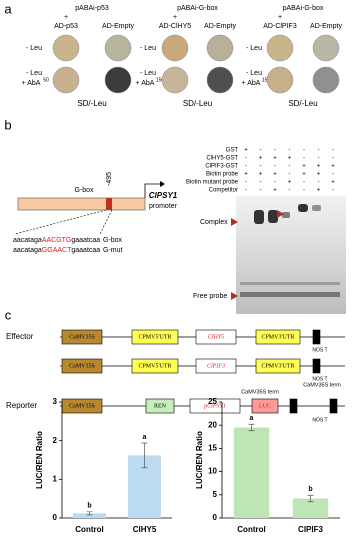 This screenshot has width=352, height=550. Describe the element at coordinates (66, 26) in the screenshot. I see `ad-construct: AD-p53` at that location.